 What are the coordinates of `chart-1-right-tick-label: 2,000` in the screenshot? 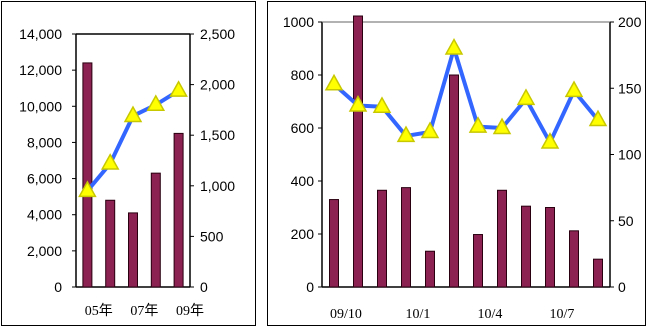 It's located at (217, 85).